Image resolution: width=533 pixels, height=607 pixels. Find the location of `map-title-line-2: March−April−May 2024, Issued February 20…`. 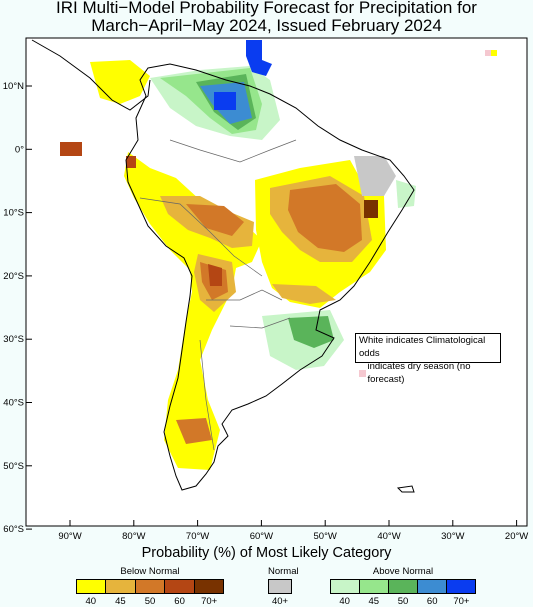

map-title-line-2: March−April−May 2024, Issued February 20… is located at coordinates (266, 25).